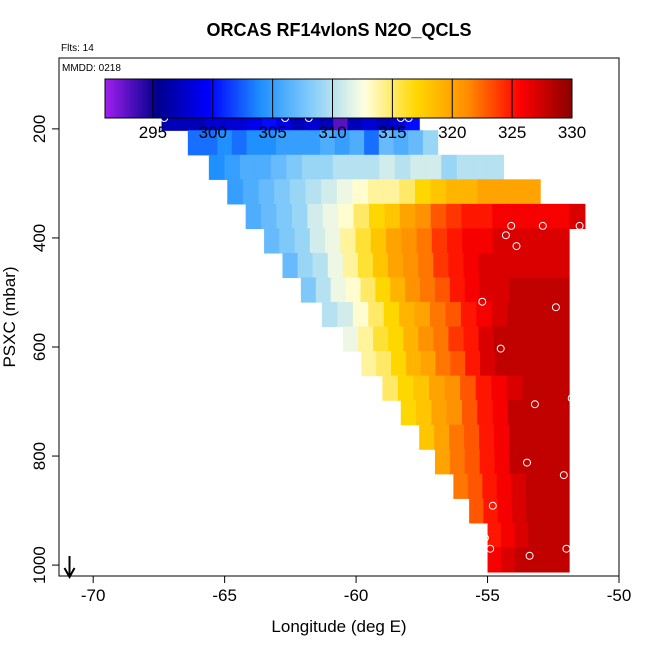 The image size is (650, 650). I want to click on y-axis-label: PSXC (mbar), so click(9, 316).